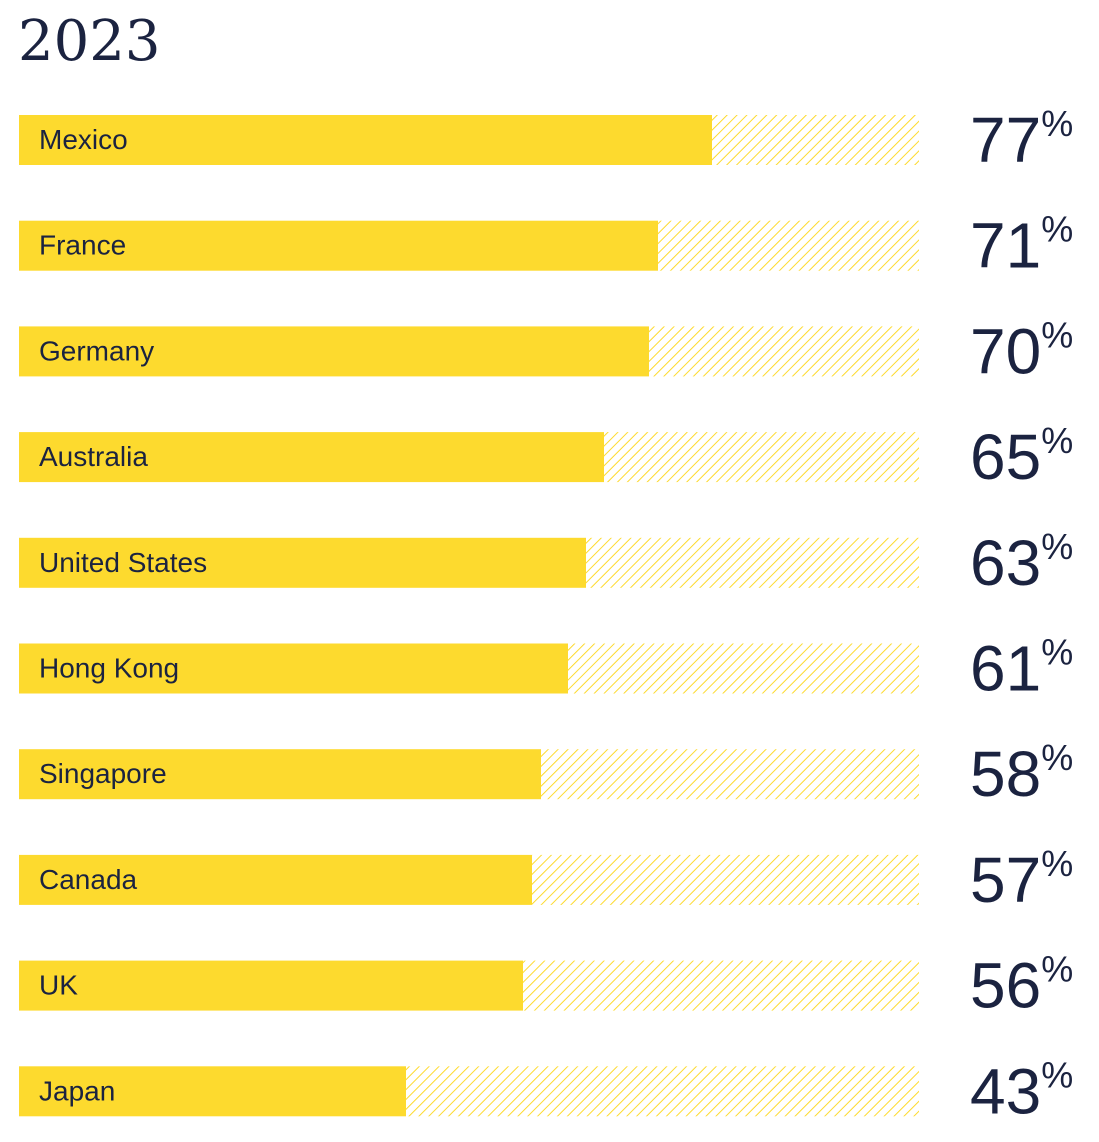 This screenshot has height=1142, width=1099. I want to click on bar-row: Germany 70%, so click(546, 350).